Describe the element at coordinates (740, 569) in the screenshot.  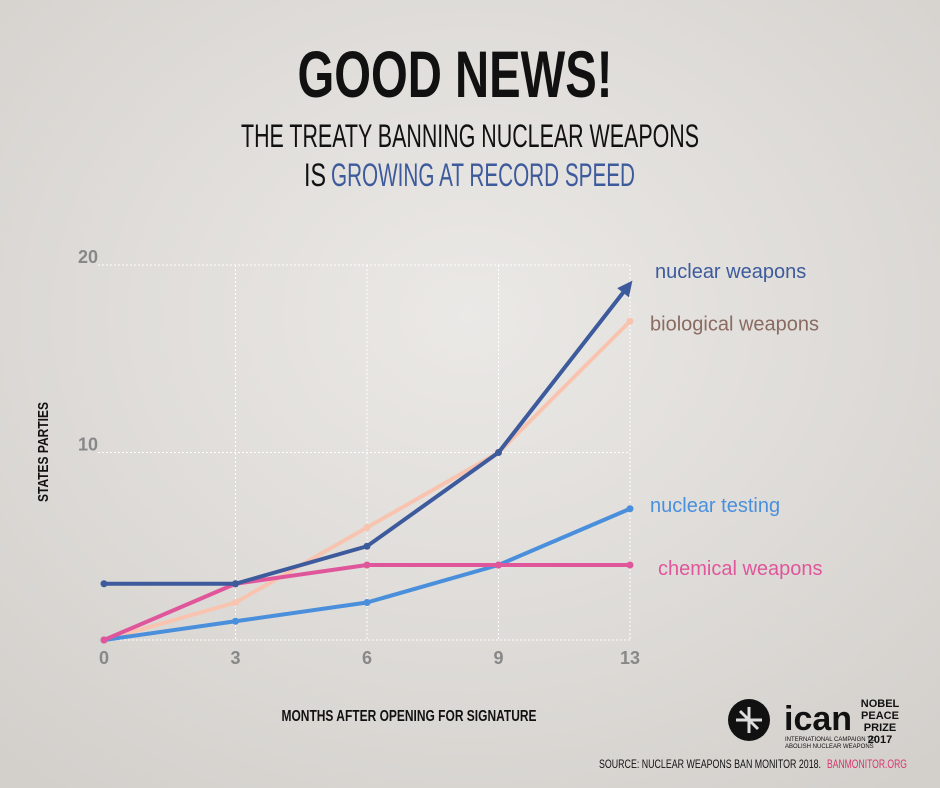
I see `legend-label: chemical weapons` at that location.